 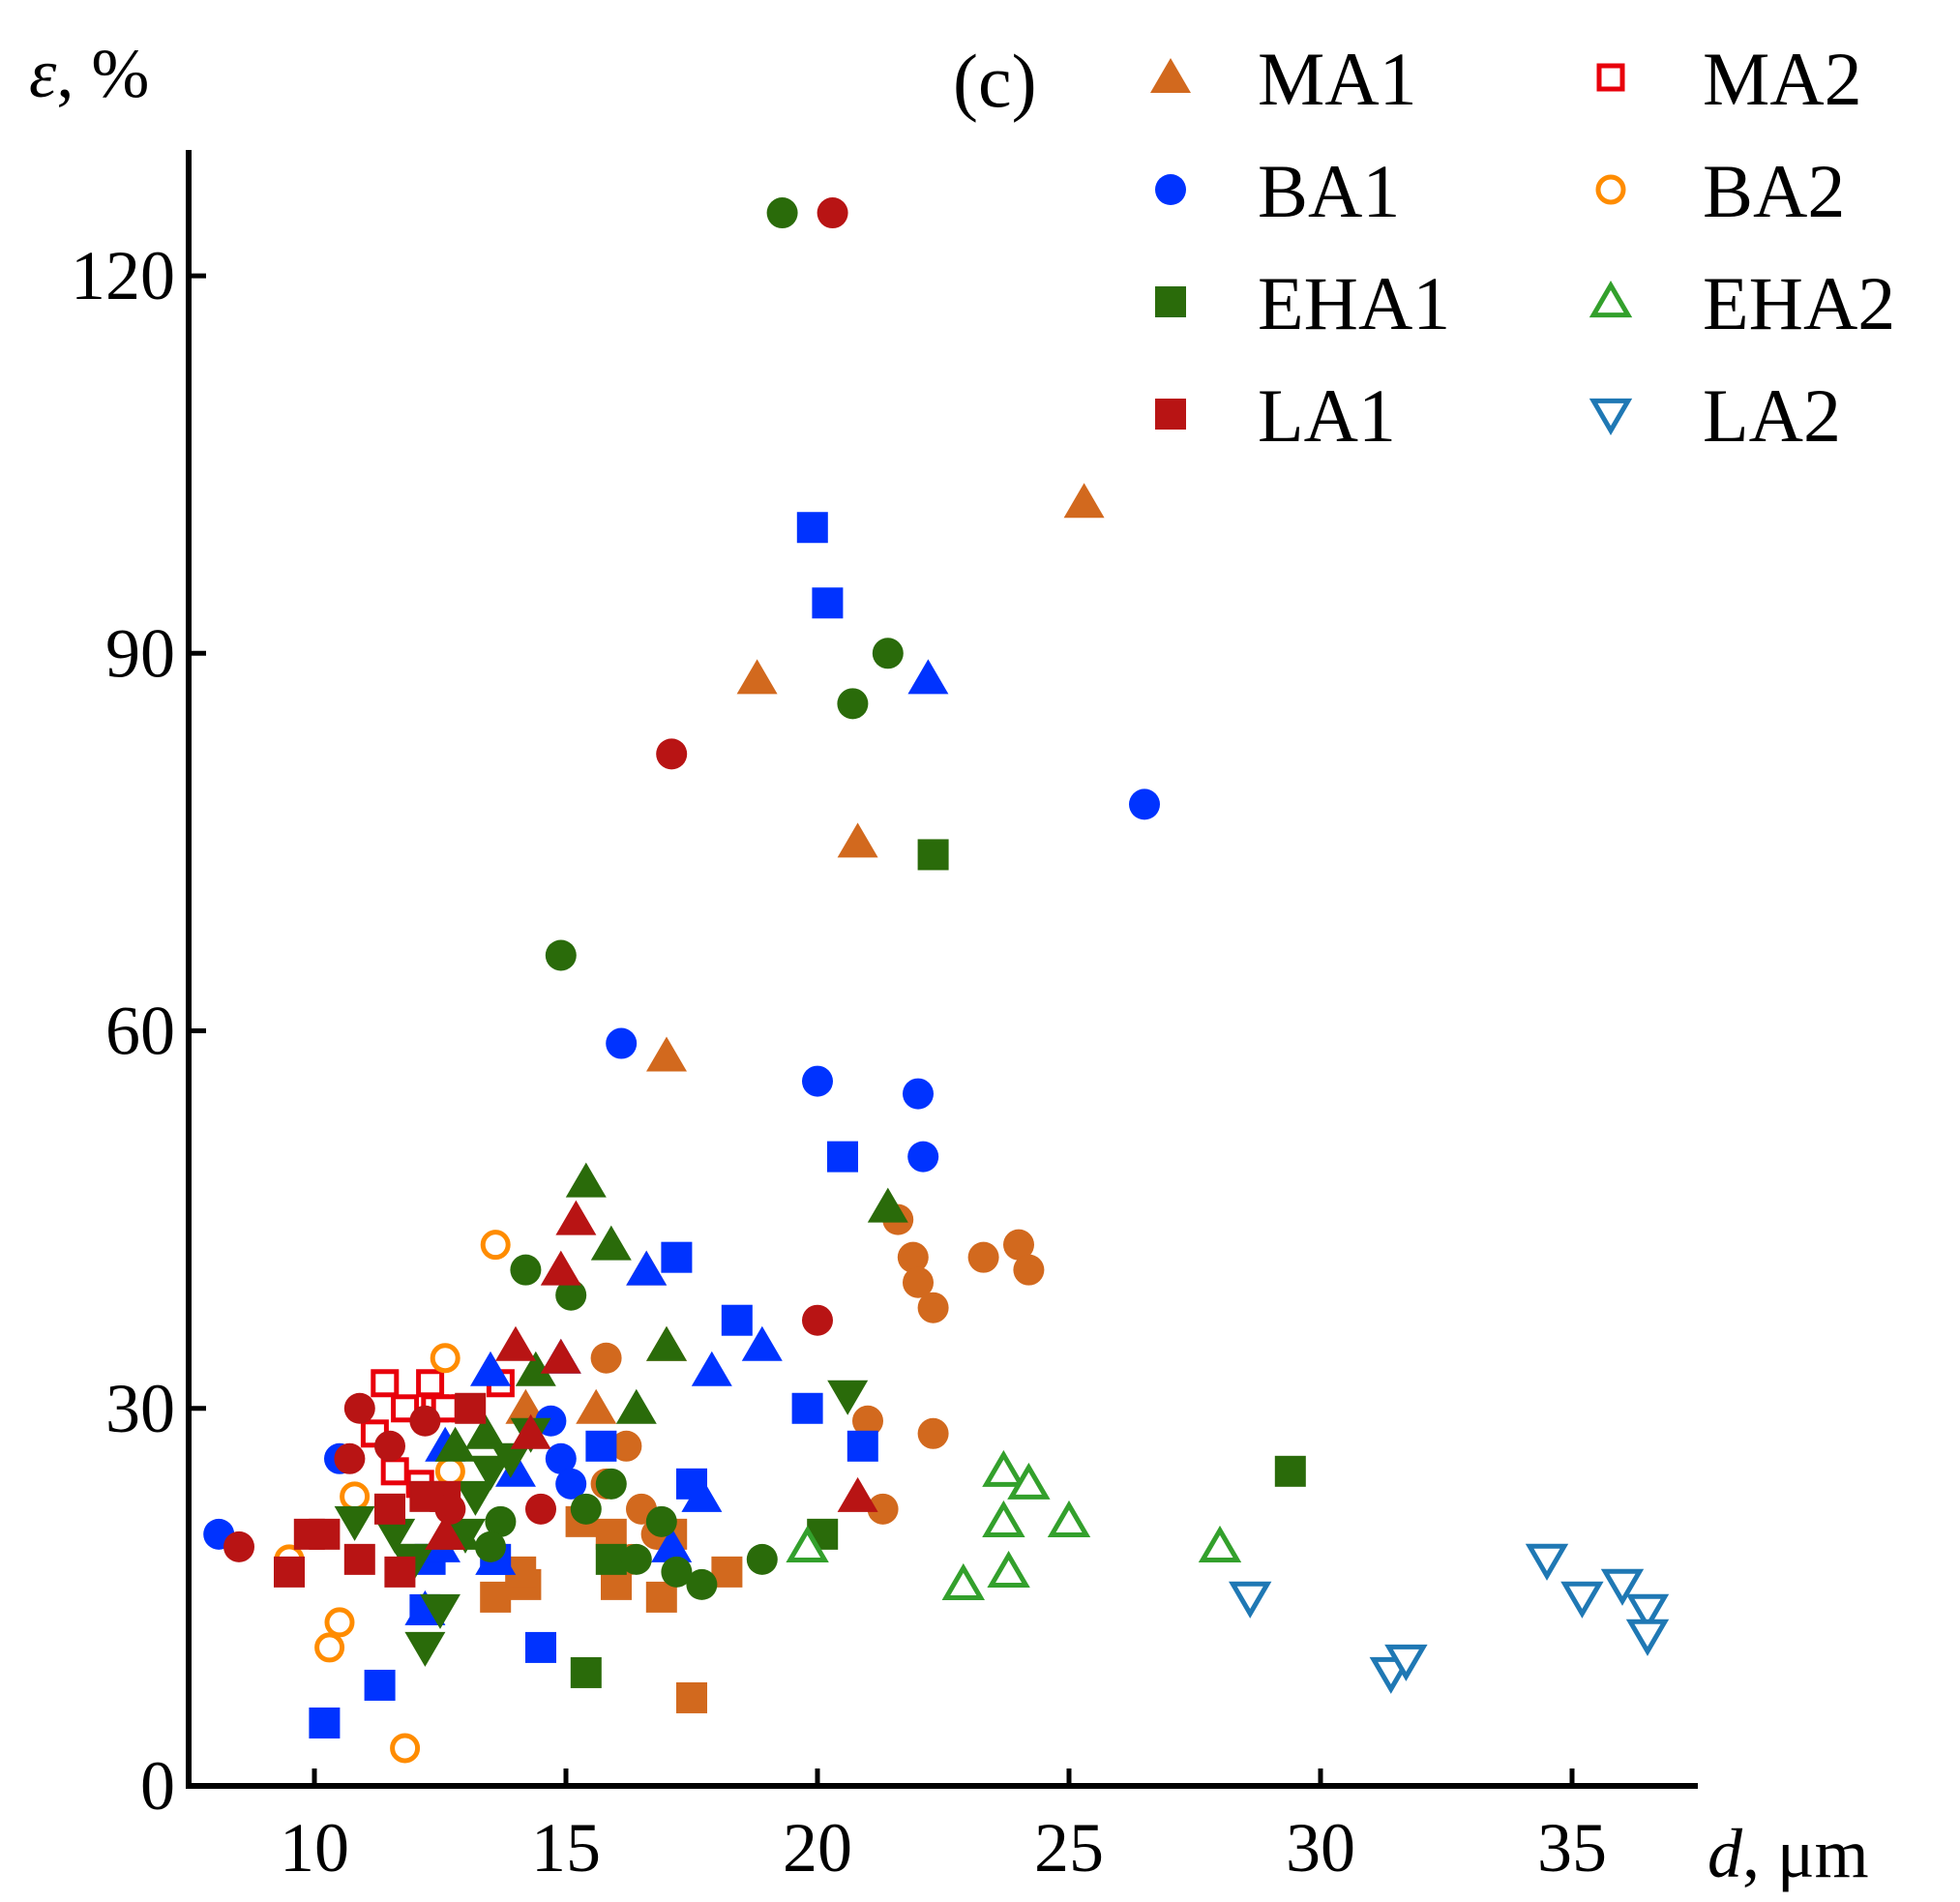 I want to click on y-tick-label: 60, so click(x=140, y=1031).